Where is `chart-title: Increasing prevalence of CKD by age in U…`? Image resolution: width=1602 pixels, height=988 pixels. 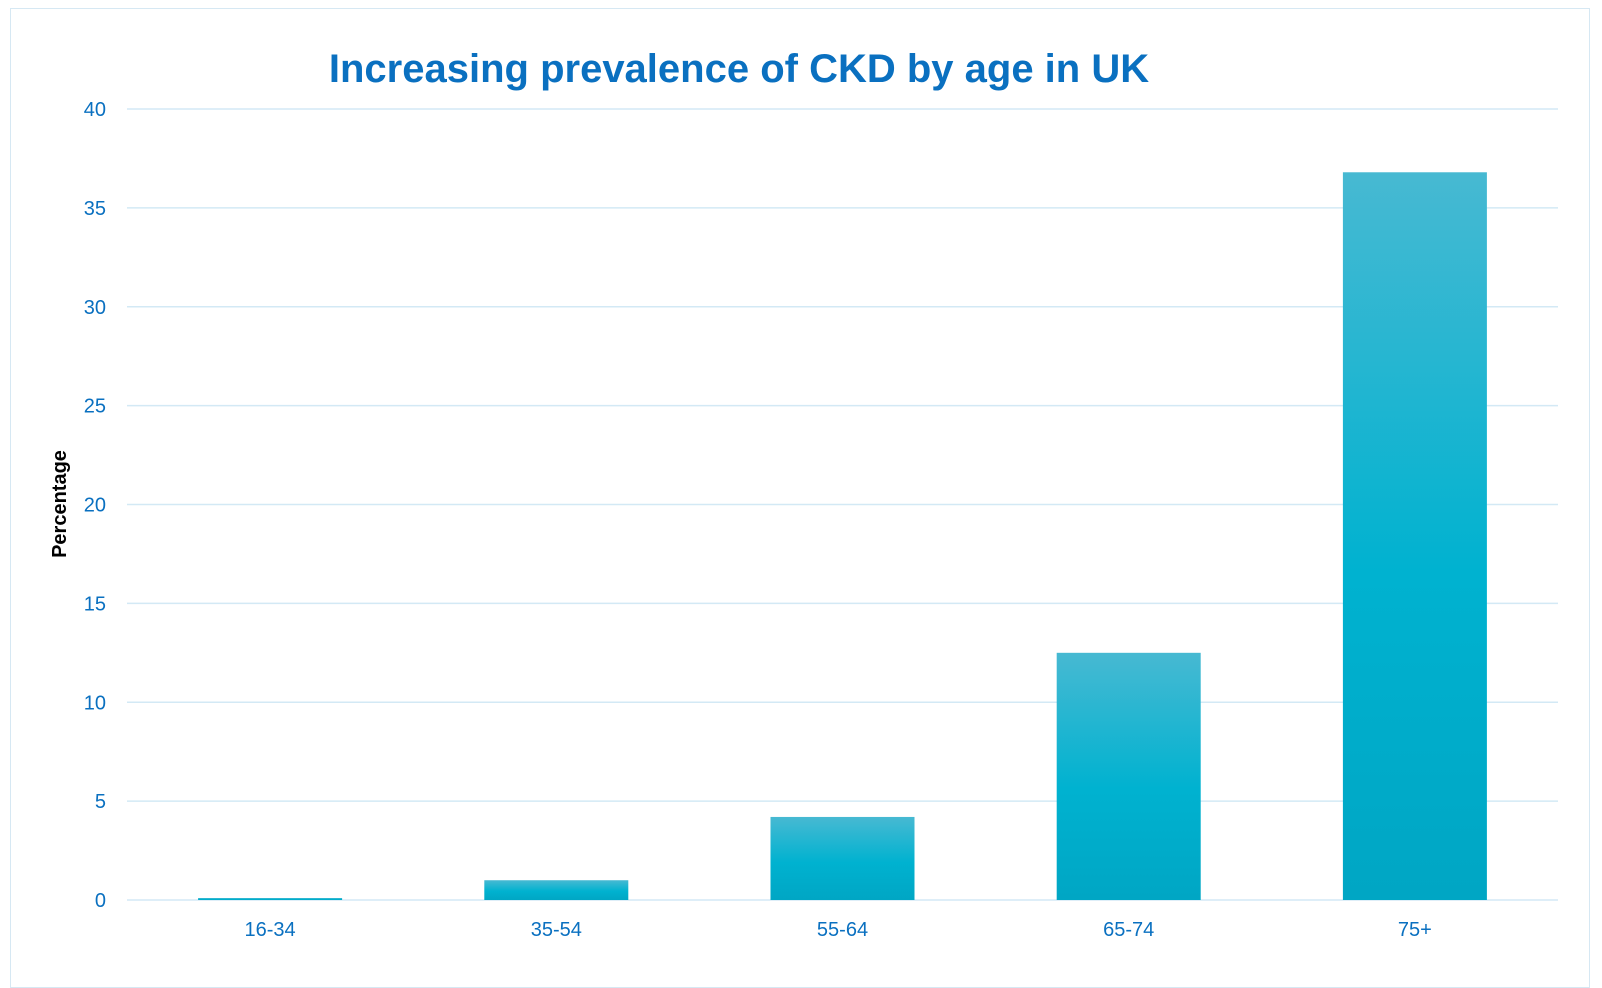 chart-title: Increasing prevalence of CKD by age in U… is located at coordinates (739, 69).